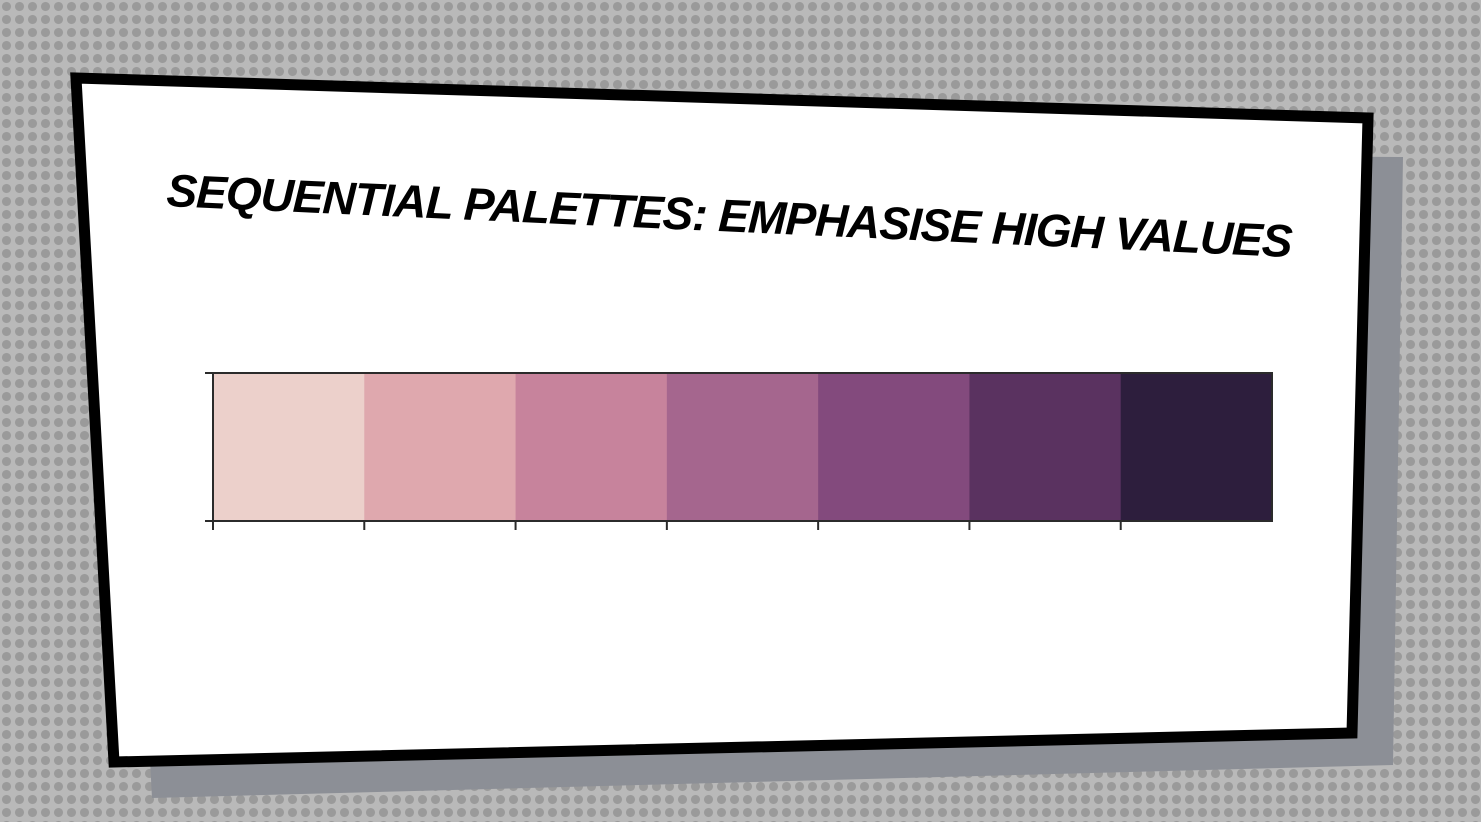 Image resolution: width=1481 pixels, height=822 pixels. I want to click on palette-strip, so click(739, 451).